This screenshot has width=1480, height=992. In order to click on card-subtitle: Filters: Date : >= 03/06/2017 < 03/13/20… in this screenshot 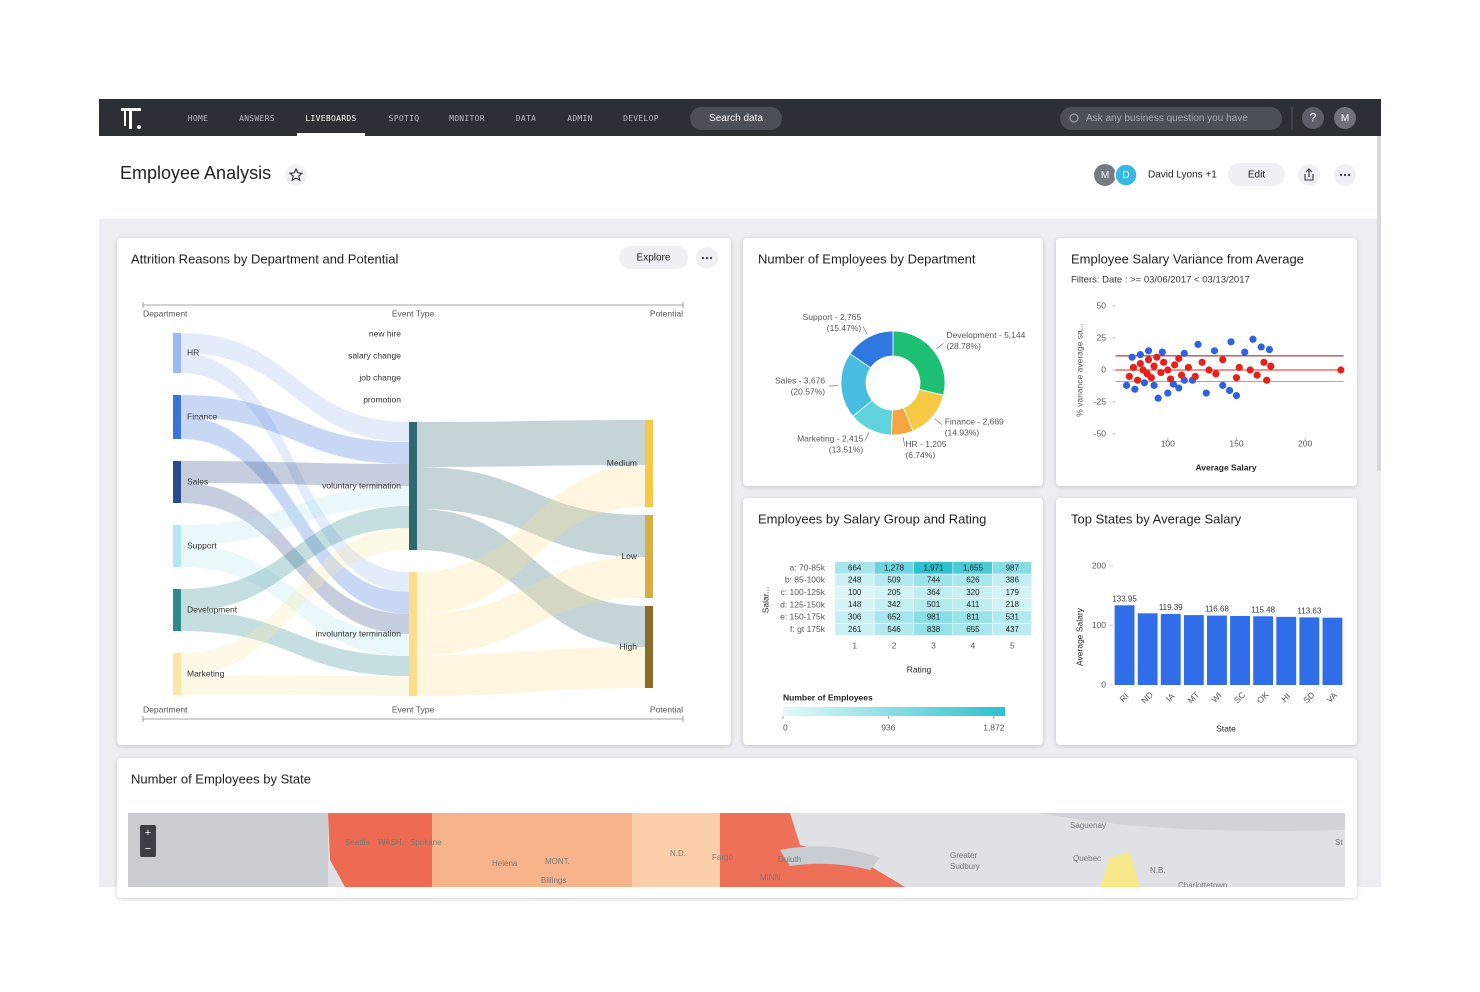, I will do `click(1160, 280)`.